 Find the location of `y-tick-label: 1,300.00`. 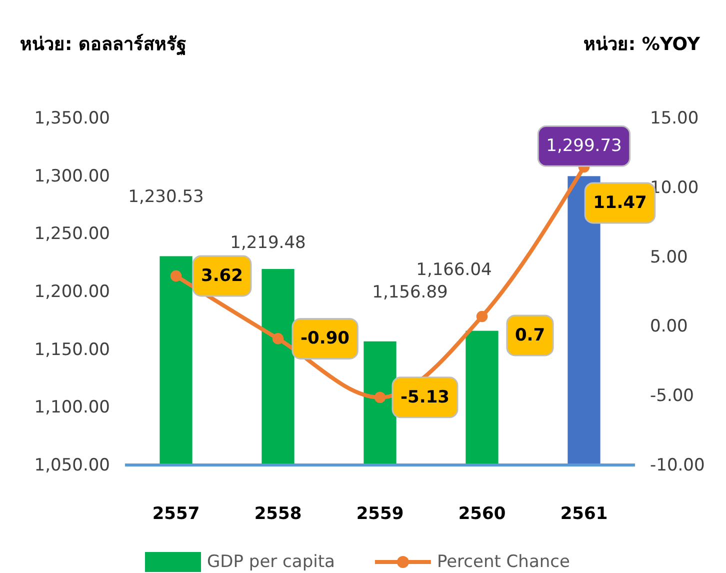

y-tick-label: 1,300.00 is located at coordinates (72, 176).